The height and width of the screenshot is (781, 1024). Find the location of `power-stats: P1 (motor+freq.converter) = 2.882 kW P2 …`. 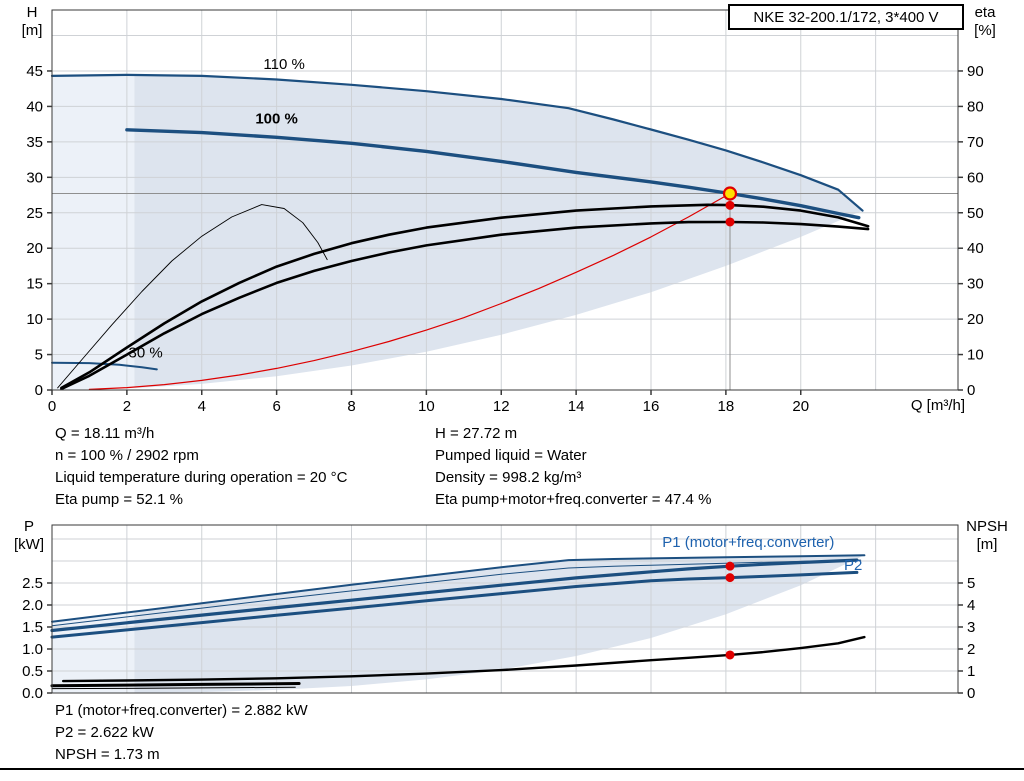

power-stats: P1 (motor+freq.converter) = 2.882 kW P2 … is located at coordinates (181, 733).